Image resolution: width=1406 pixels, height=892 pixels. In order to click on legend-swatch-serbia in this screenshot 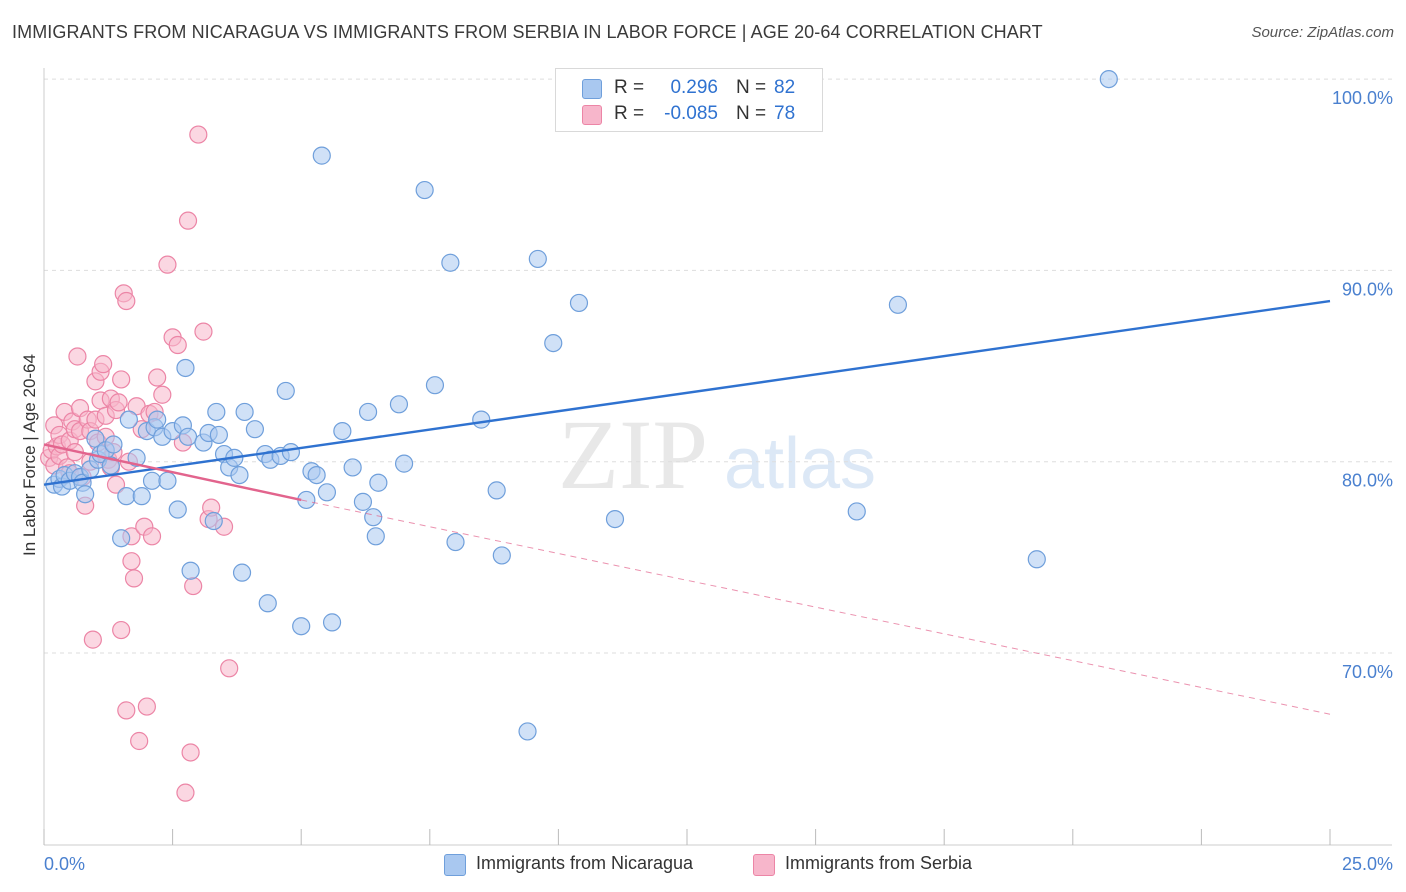, I will do `click(592, 115)`.